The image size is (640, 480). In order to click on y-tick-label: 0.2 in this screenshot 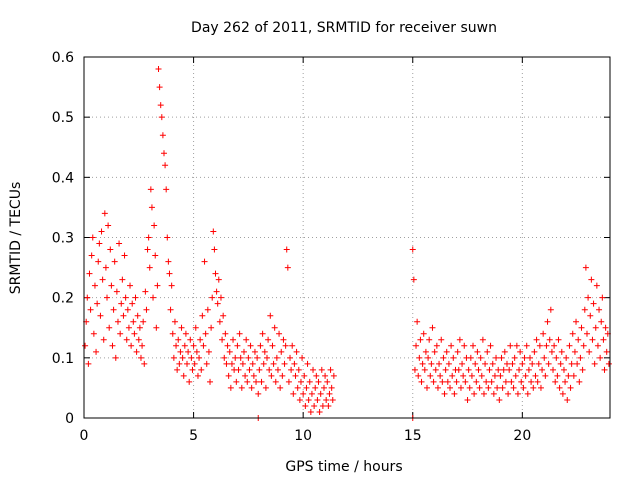, I will do `click(63, 299)`.